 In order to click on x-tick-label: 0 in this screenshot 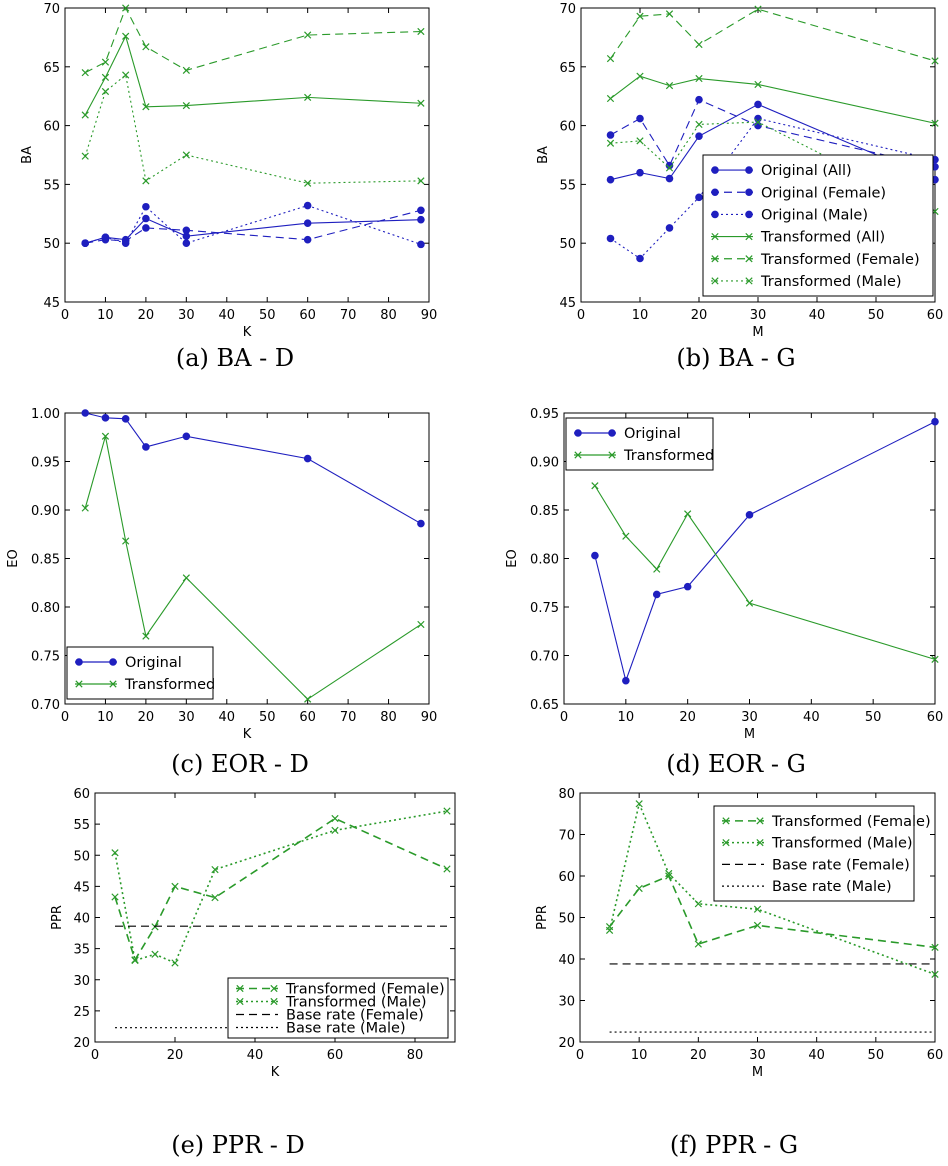, I will do `click(65, 717)`.